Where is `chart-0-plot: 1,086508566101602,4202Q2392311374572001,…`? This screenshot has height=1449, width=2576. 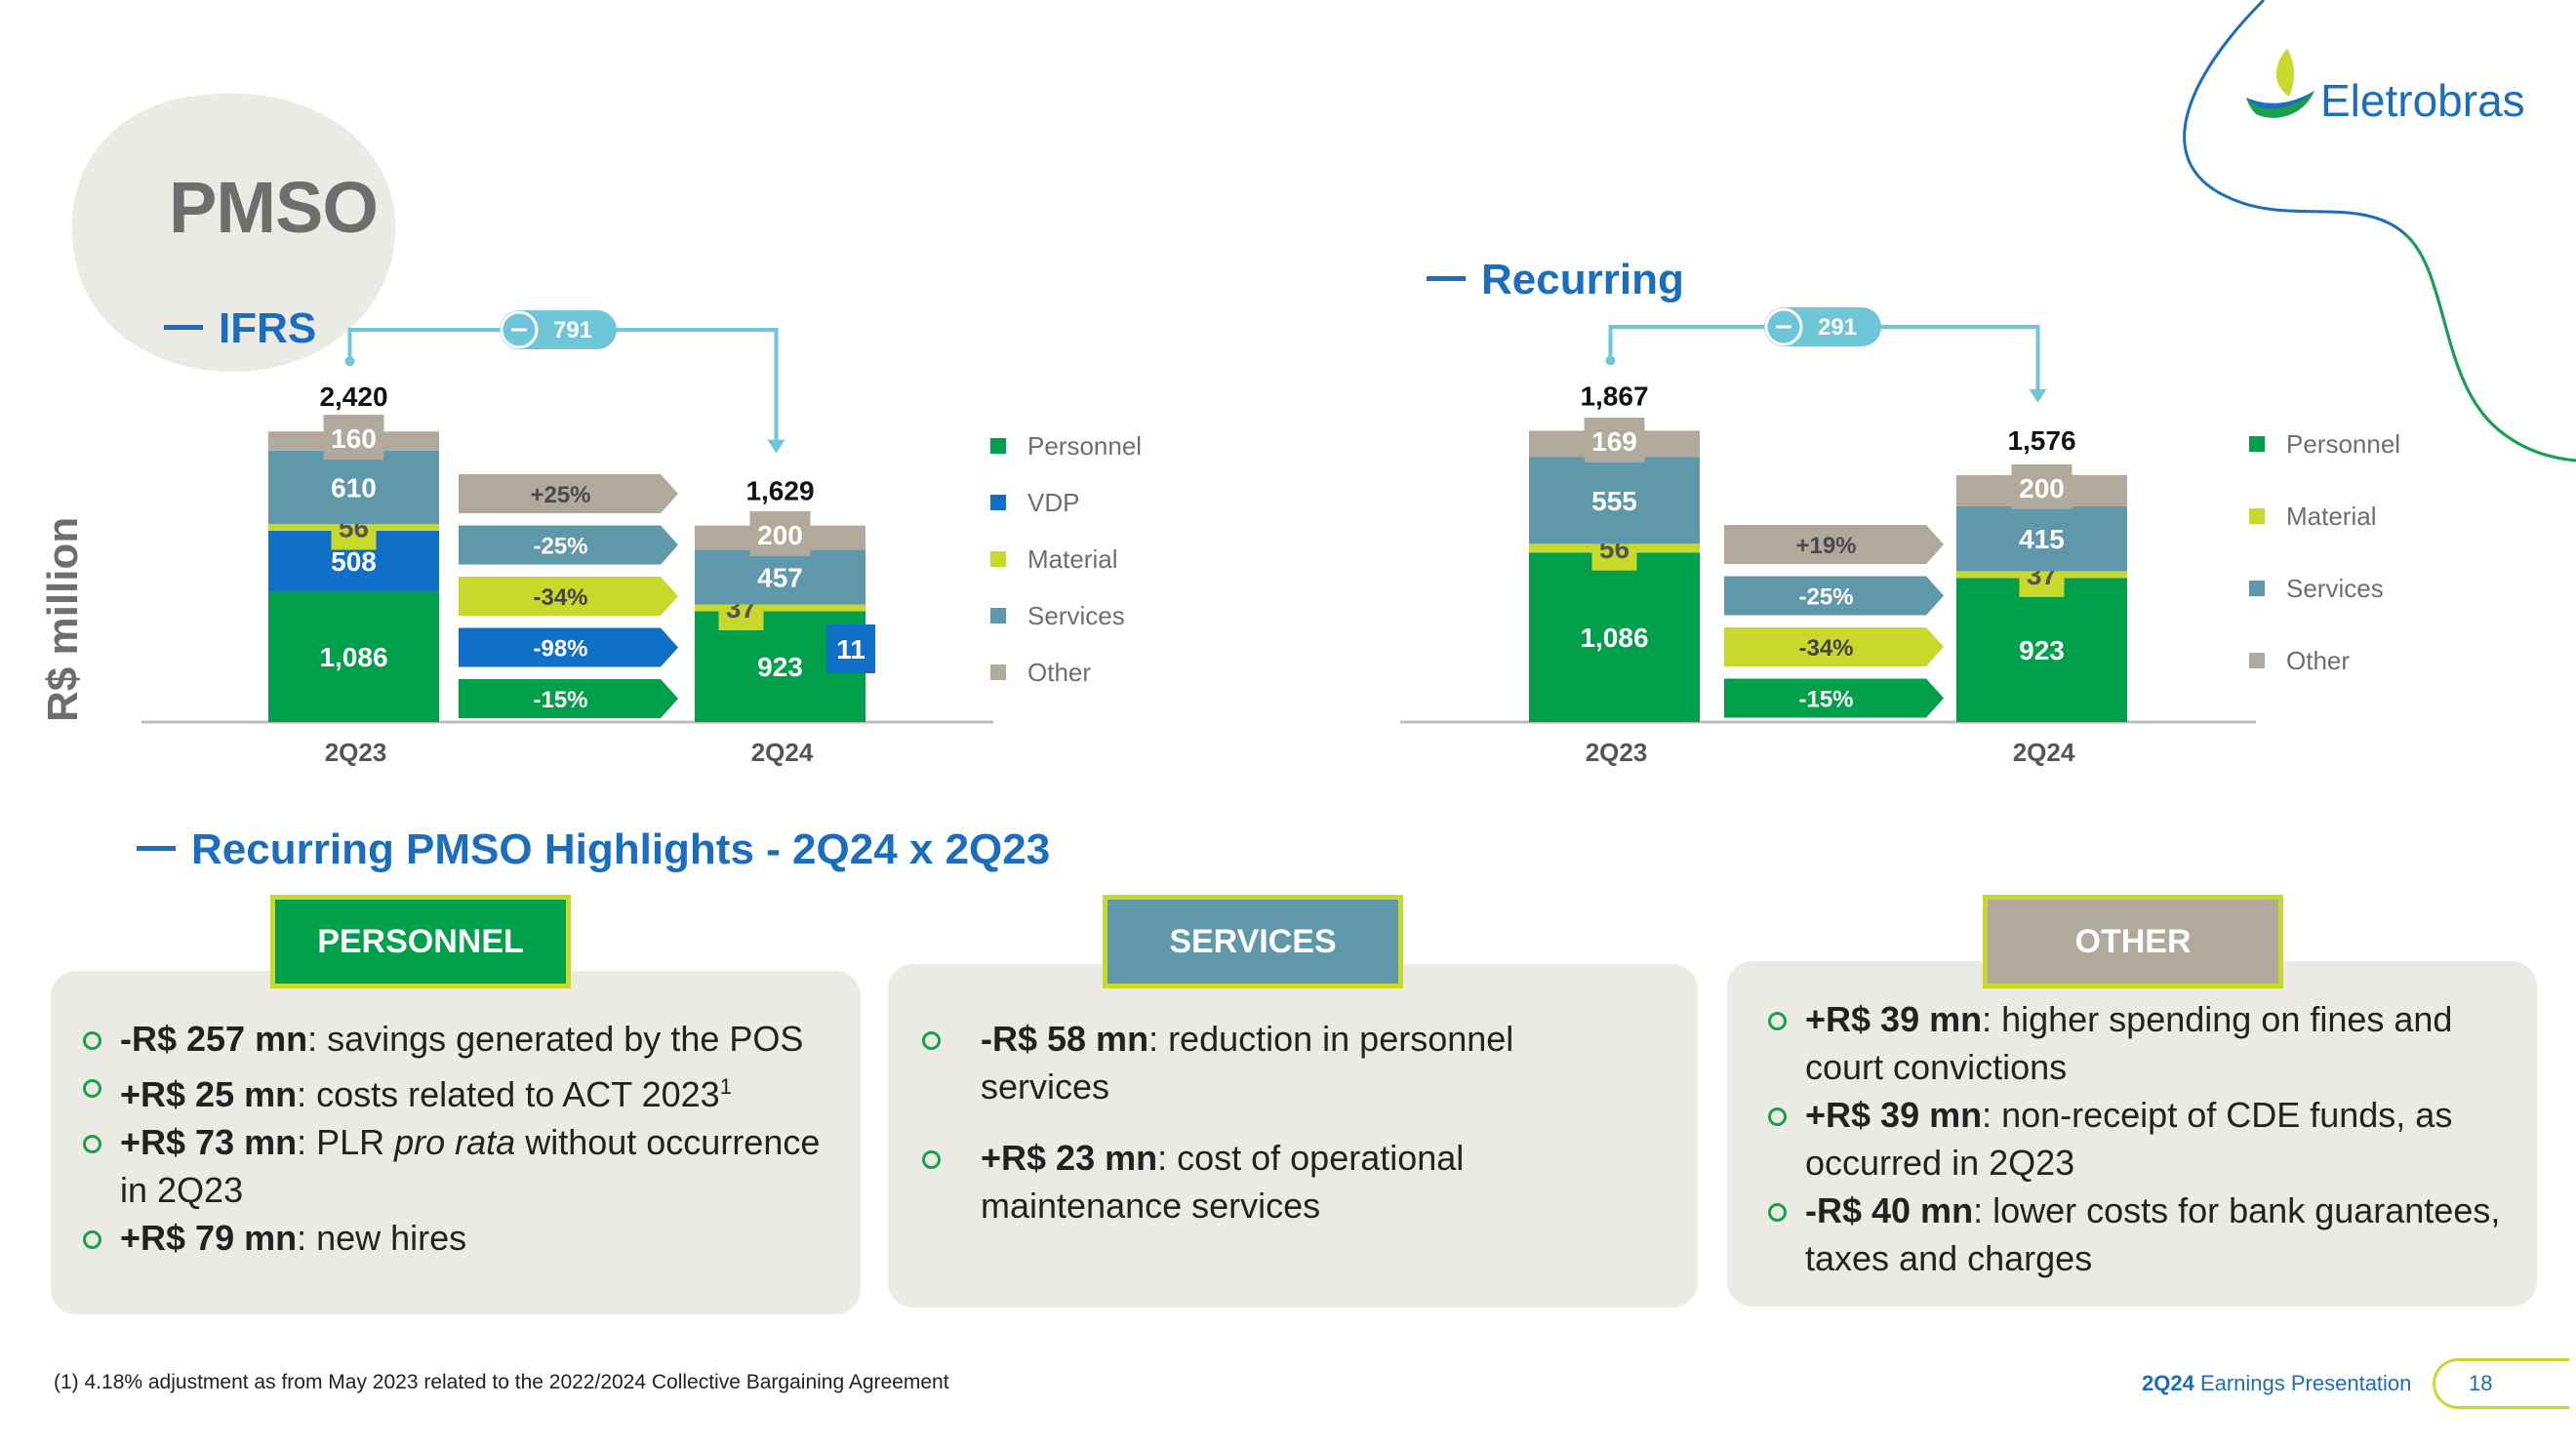
chart-0-plot: 1,086508566101602,4202Q2392311374572001,… is located at coordinates (567, 538).